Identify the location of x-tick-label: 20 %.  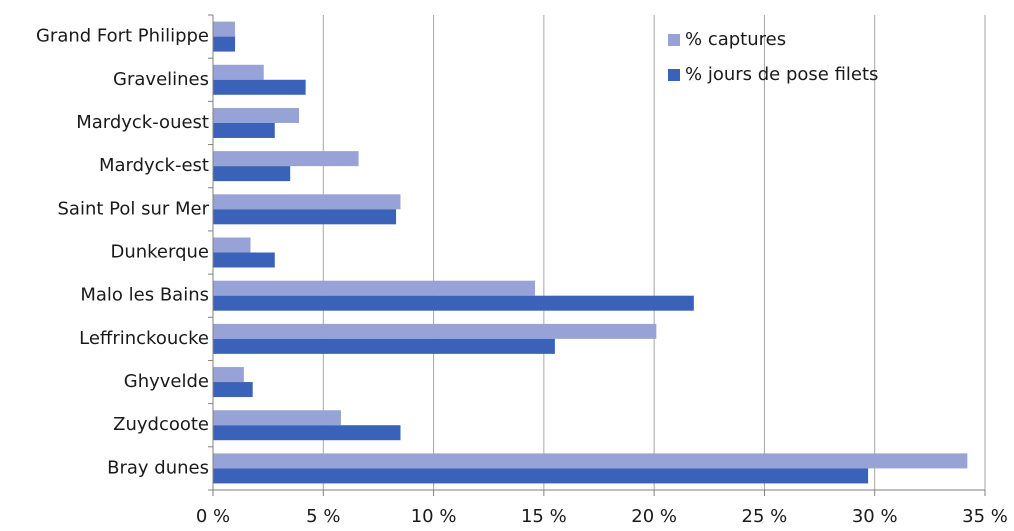
(654, 516).